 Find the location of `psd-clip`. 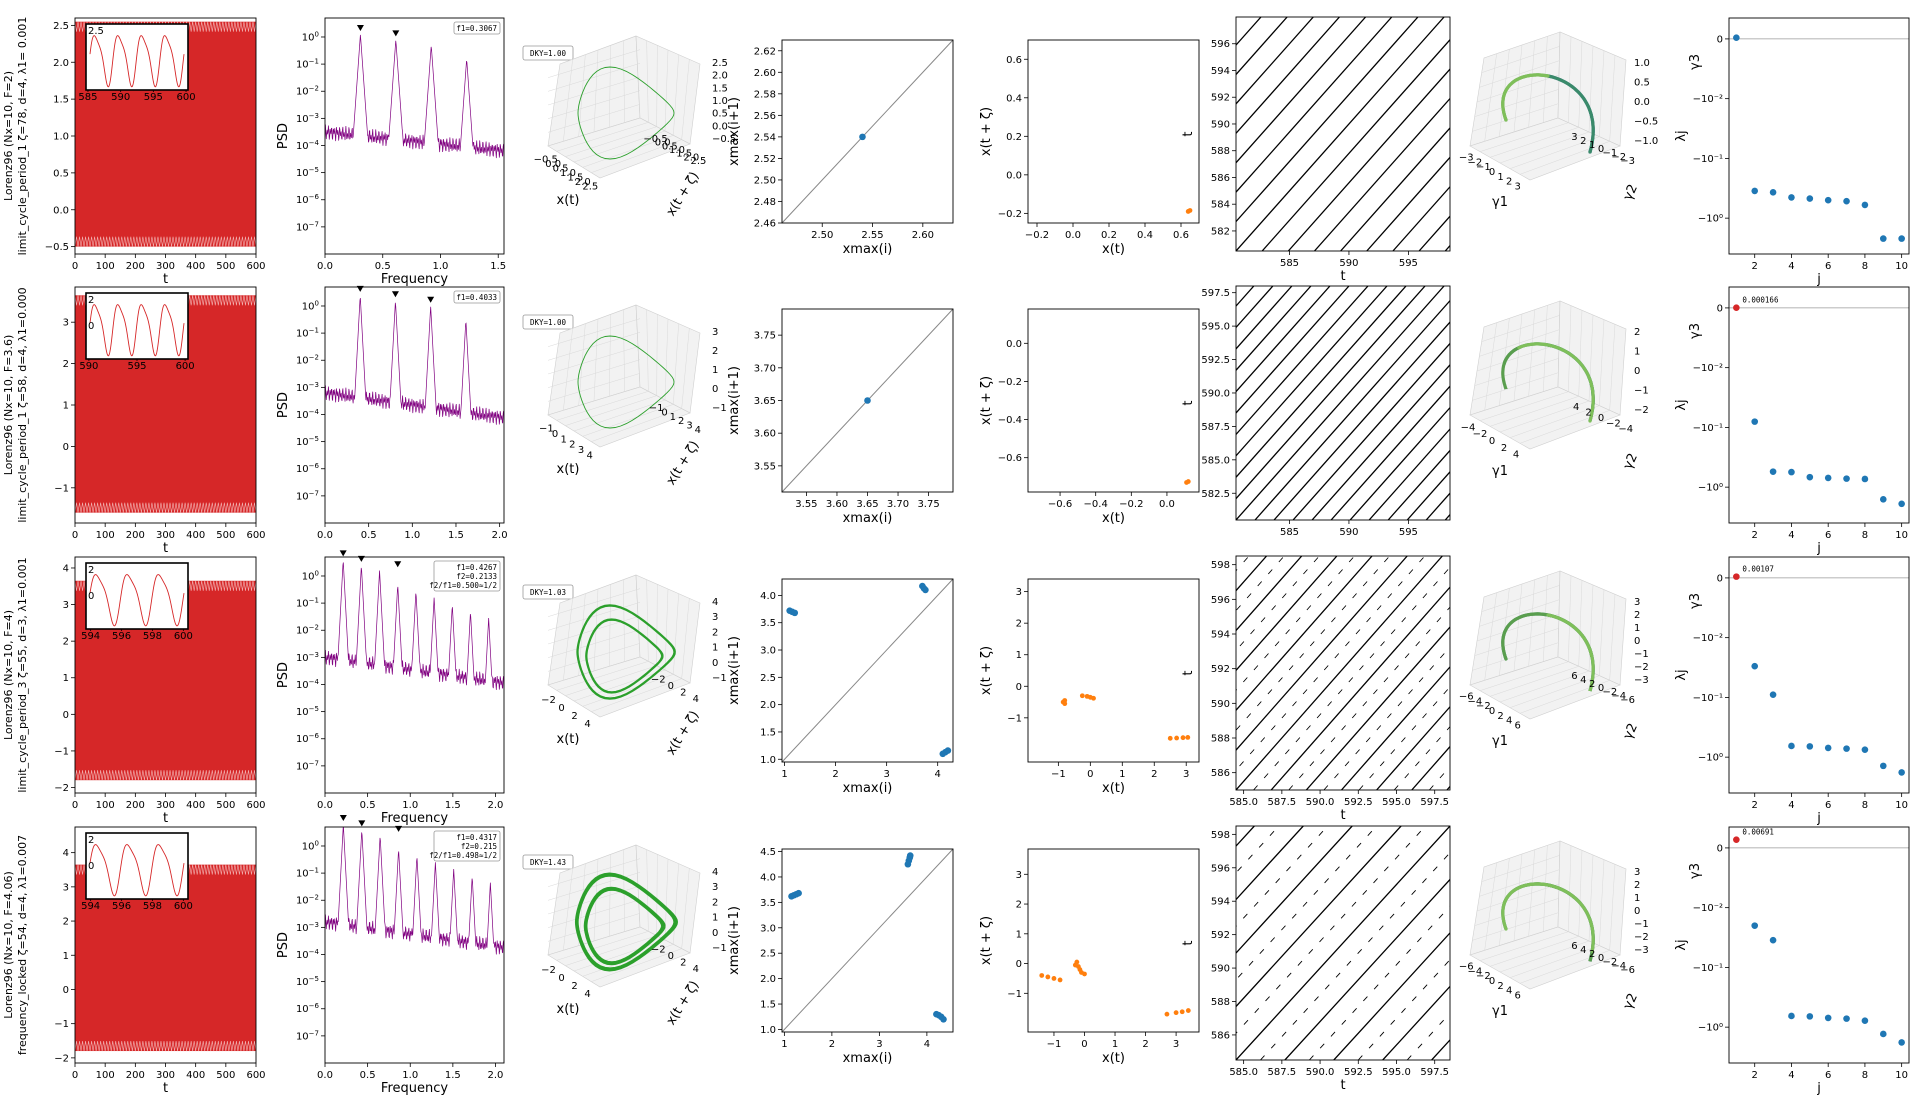

psd-clip is located at coordinates (414, 361).